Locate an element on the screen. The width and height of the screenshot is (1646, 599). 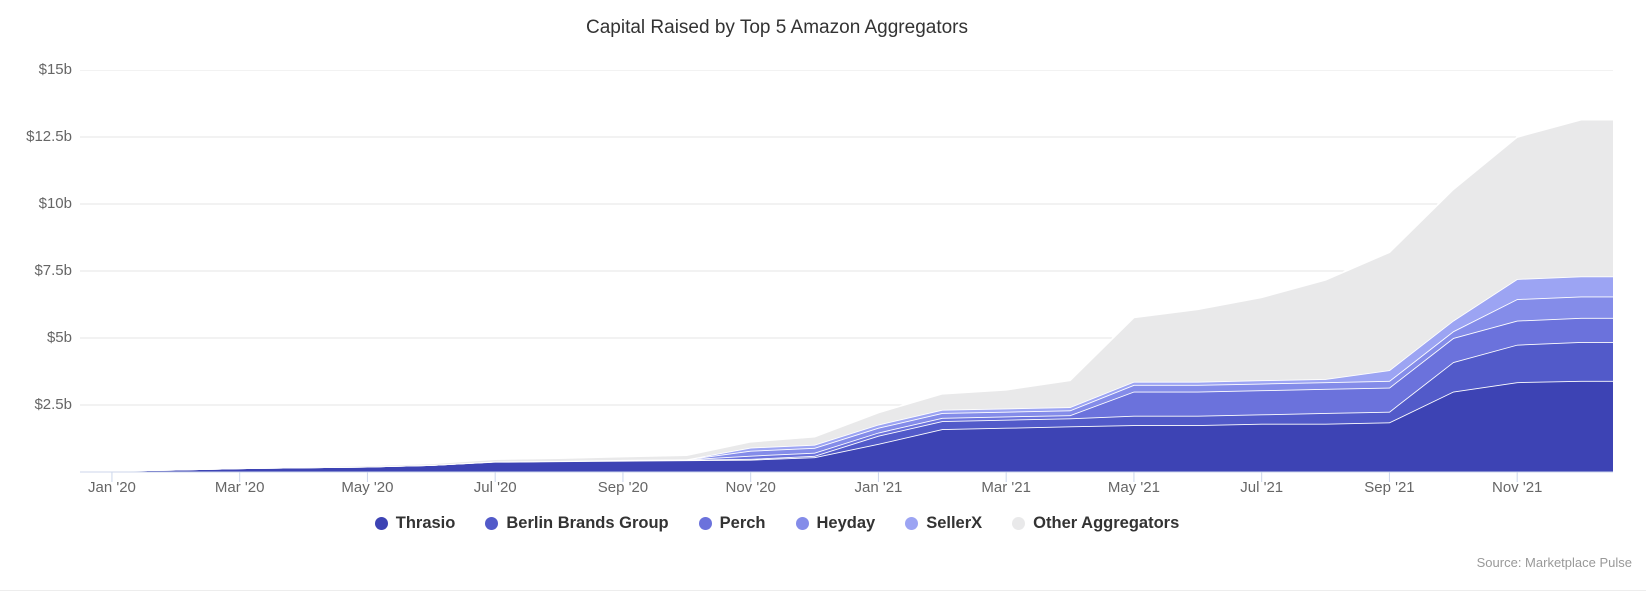
legend-label: Perch is located at coordinates (742, 523).